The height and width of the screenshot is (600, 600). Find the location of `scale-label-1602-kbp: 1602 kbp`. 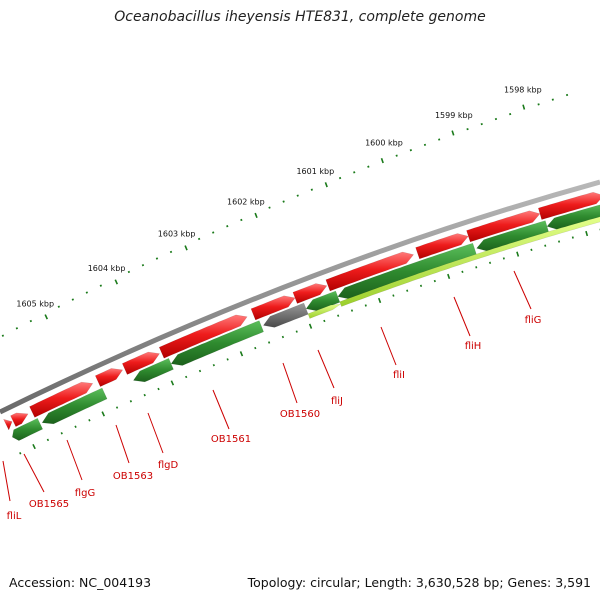

scale-label-1602-kbp: 1602 kbp is located at coordinates (246, 201).